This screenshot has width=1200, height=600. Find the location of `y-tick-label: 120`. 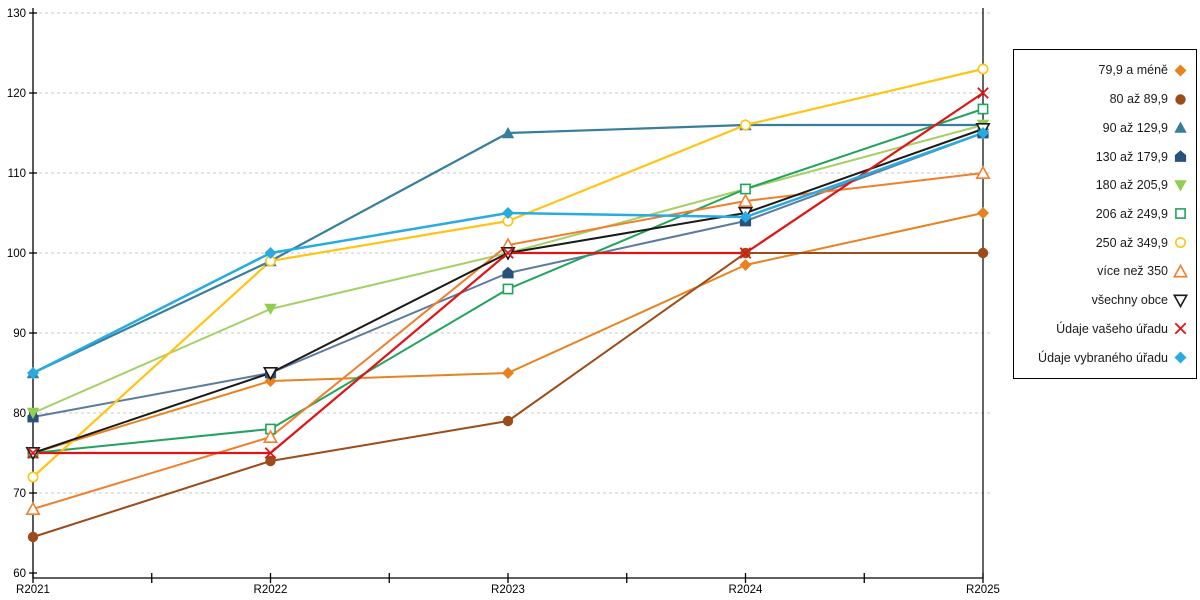

y-tick-label: 120 is located at coordinates (16, 94).